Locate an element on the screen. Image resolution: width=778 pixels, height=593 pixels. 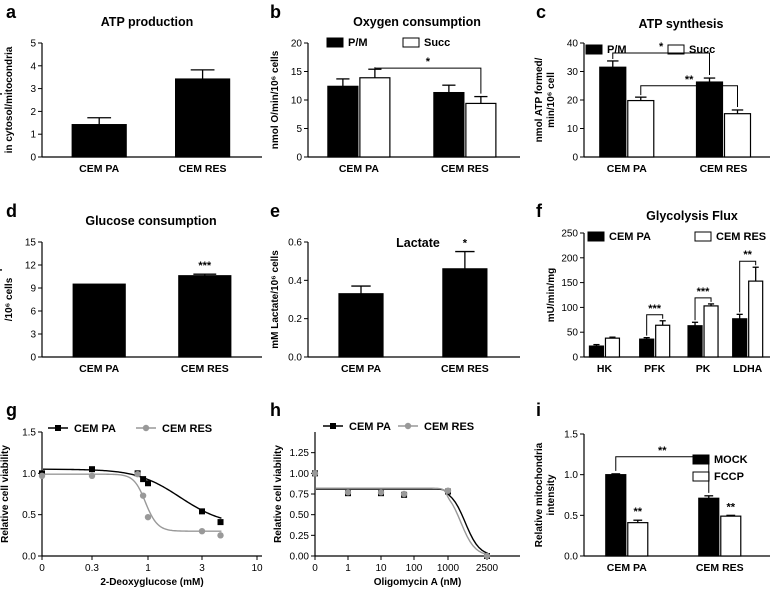
legend-label: MOCK is located at coordinates (731, 460).